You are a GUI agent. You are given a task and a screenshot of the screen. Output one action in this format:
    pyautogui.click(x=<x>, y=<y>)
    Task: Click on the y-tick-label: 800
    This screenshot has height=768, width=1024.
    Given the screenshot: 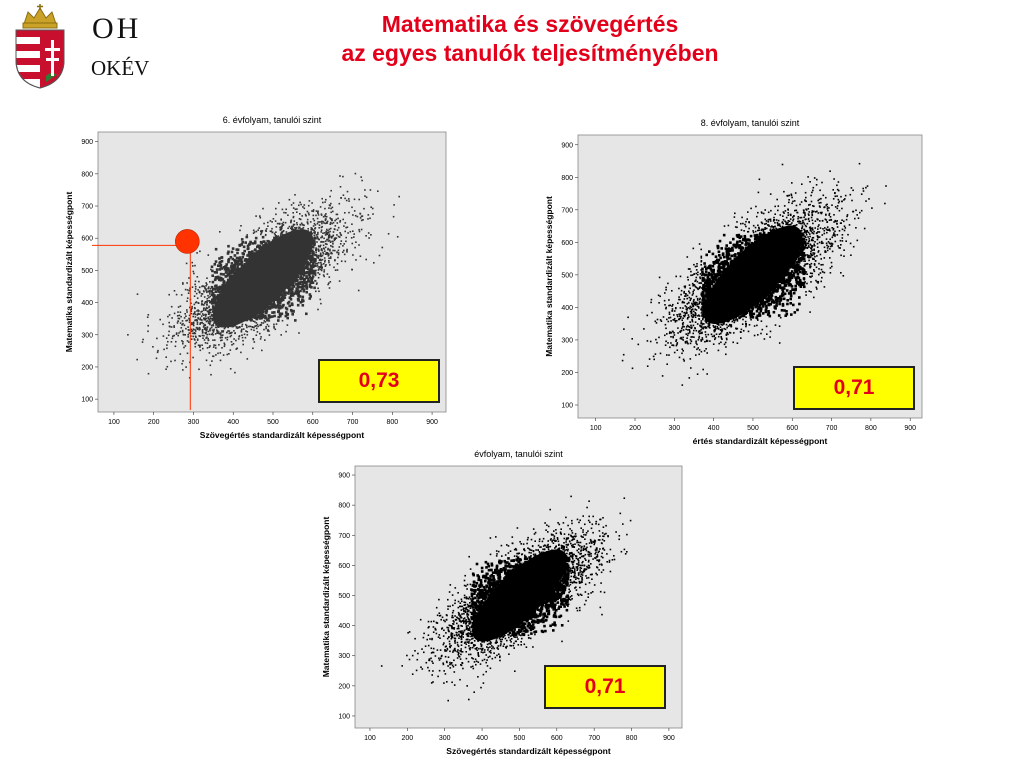 What is the action you would take?
    pyautogui.click(x=567, y=178)
    